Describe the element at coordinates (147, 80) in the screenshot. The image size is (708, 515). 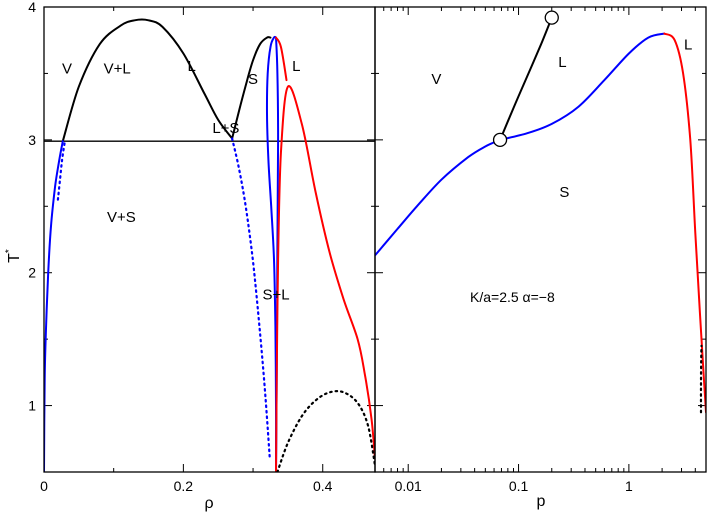
I see `curve-vl` at that location.